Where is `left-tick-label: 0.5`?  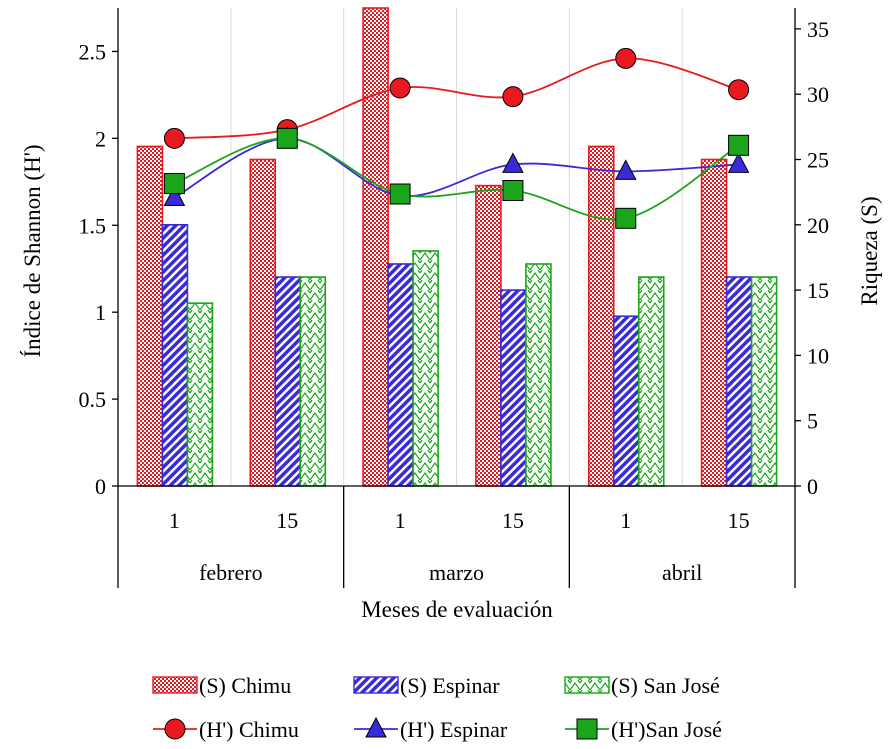 left-tick-label: 0.5 is located at coordinates (93, 399).